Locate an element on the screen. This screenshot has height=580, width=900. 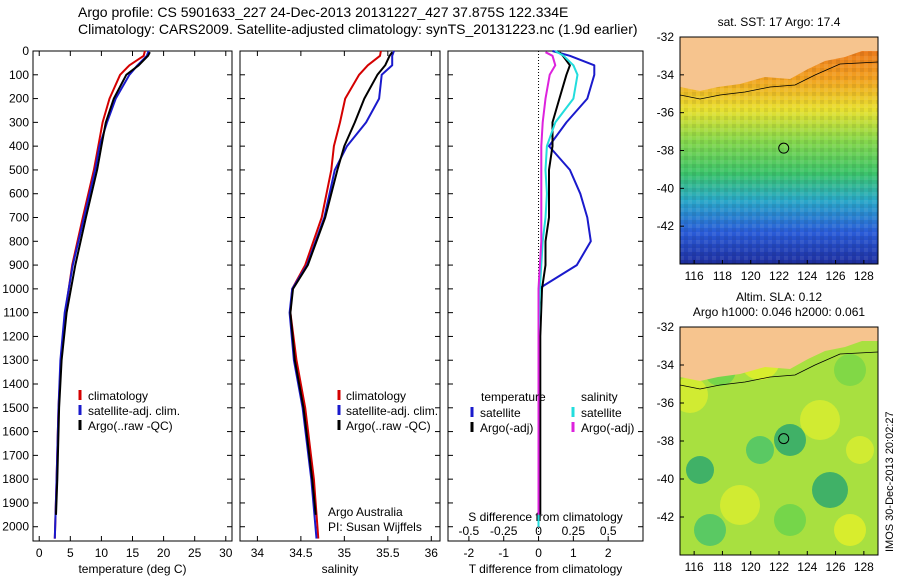
argo-location-marker is located at coordinates (784, 148).